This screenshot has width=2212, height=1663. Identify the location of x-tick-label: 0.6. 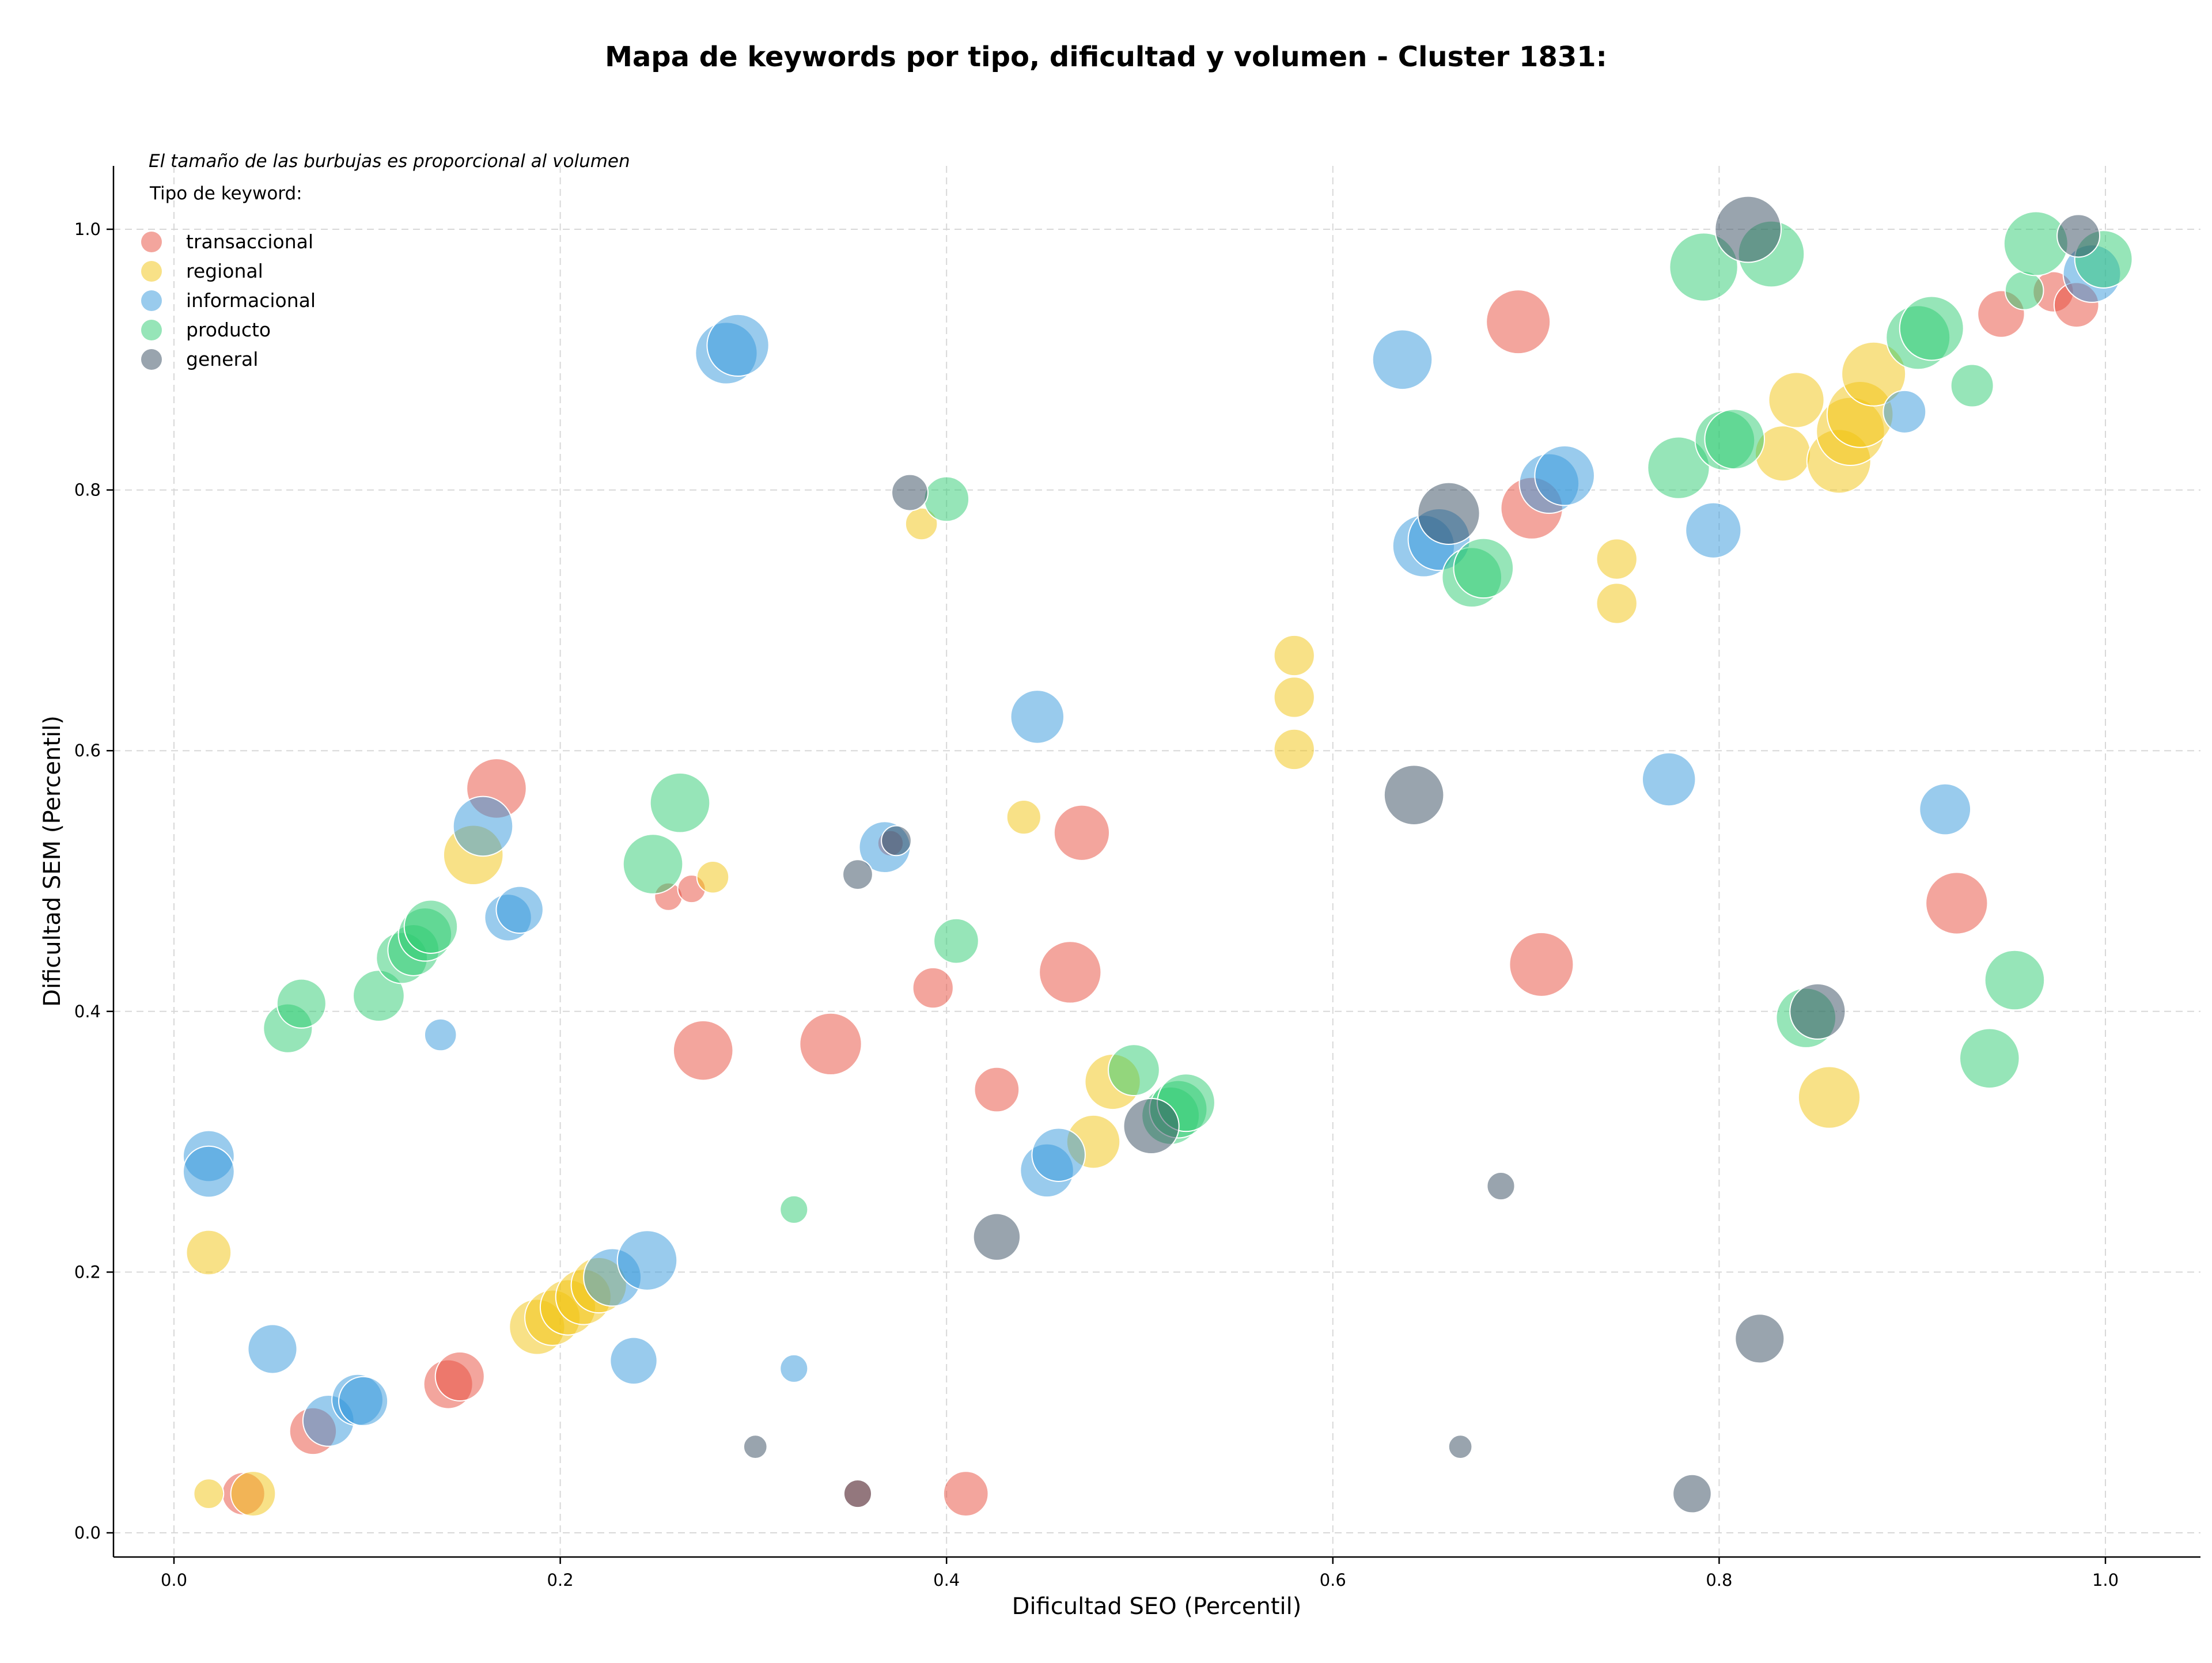
(1333, 1580).